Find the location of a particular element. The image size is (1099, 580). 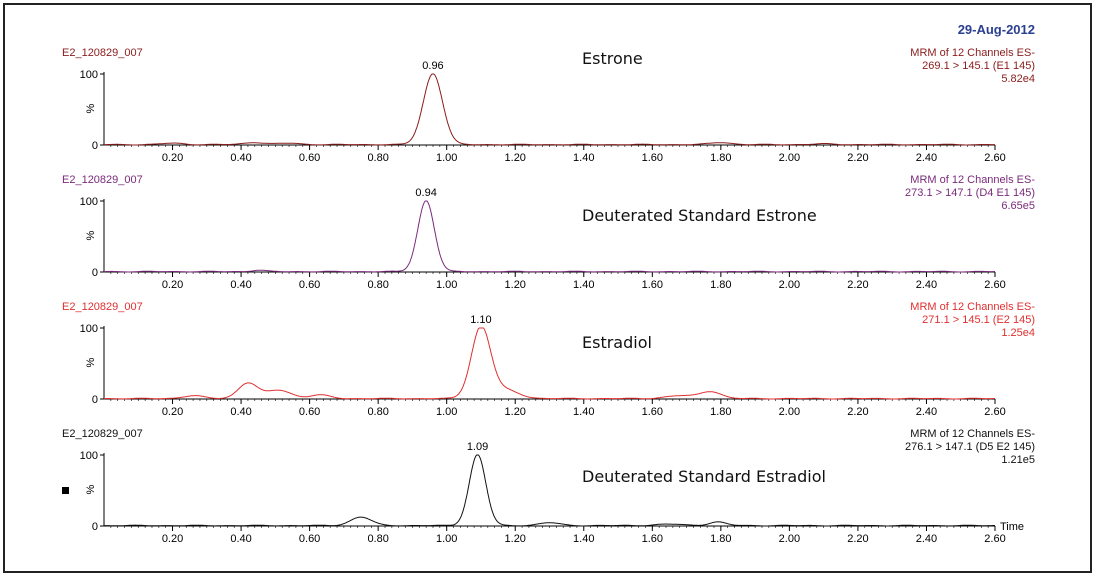

peak-label: 1.10 is located at coordinates (480, 320).